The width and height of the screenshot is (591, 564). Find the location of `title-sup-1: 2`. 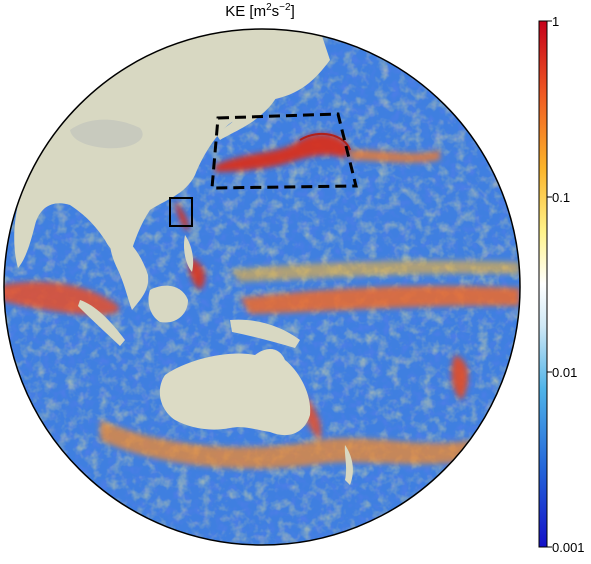

title-sup-1: 2 is located at coordinates (269, 7).